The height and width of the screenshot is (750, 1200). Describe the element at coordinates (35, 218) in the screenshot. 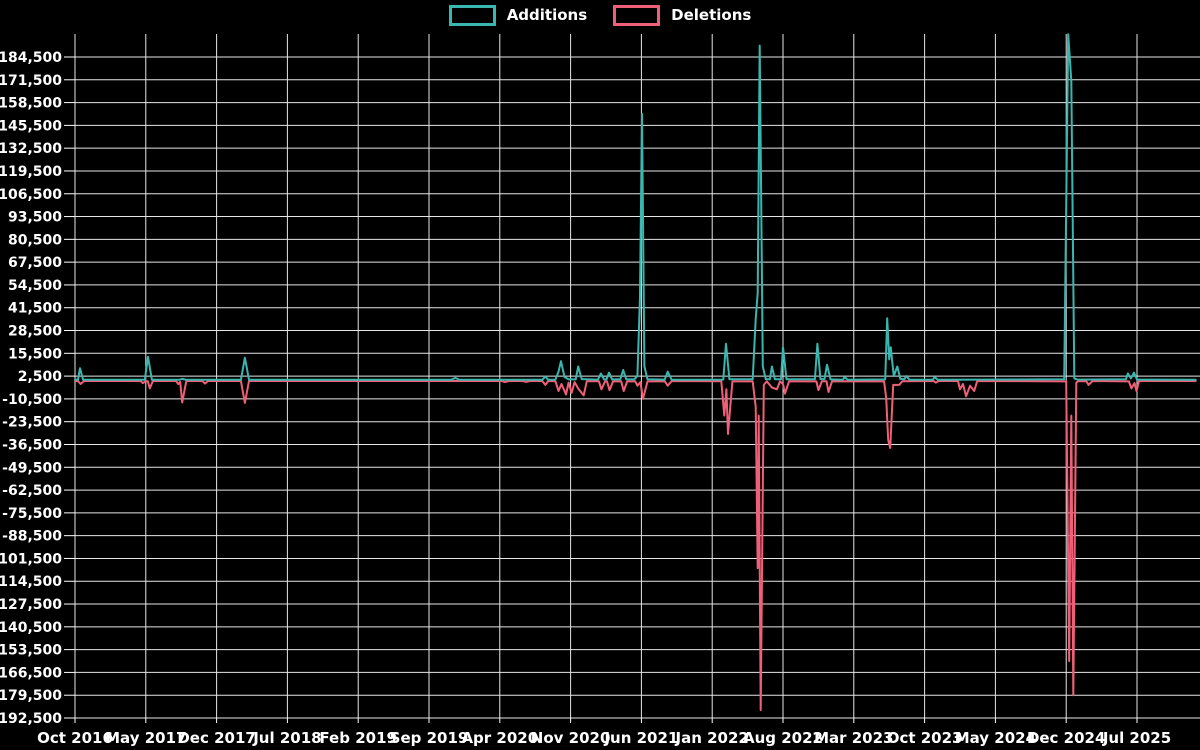

I see `y-tick-label: 93,500` at that location.